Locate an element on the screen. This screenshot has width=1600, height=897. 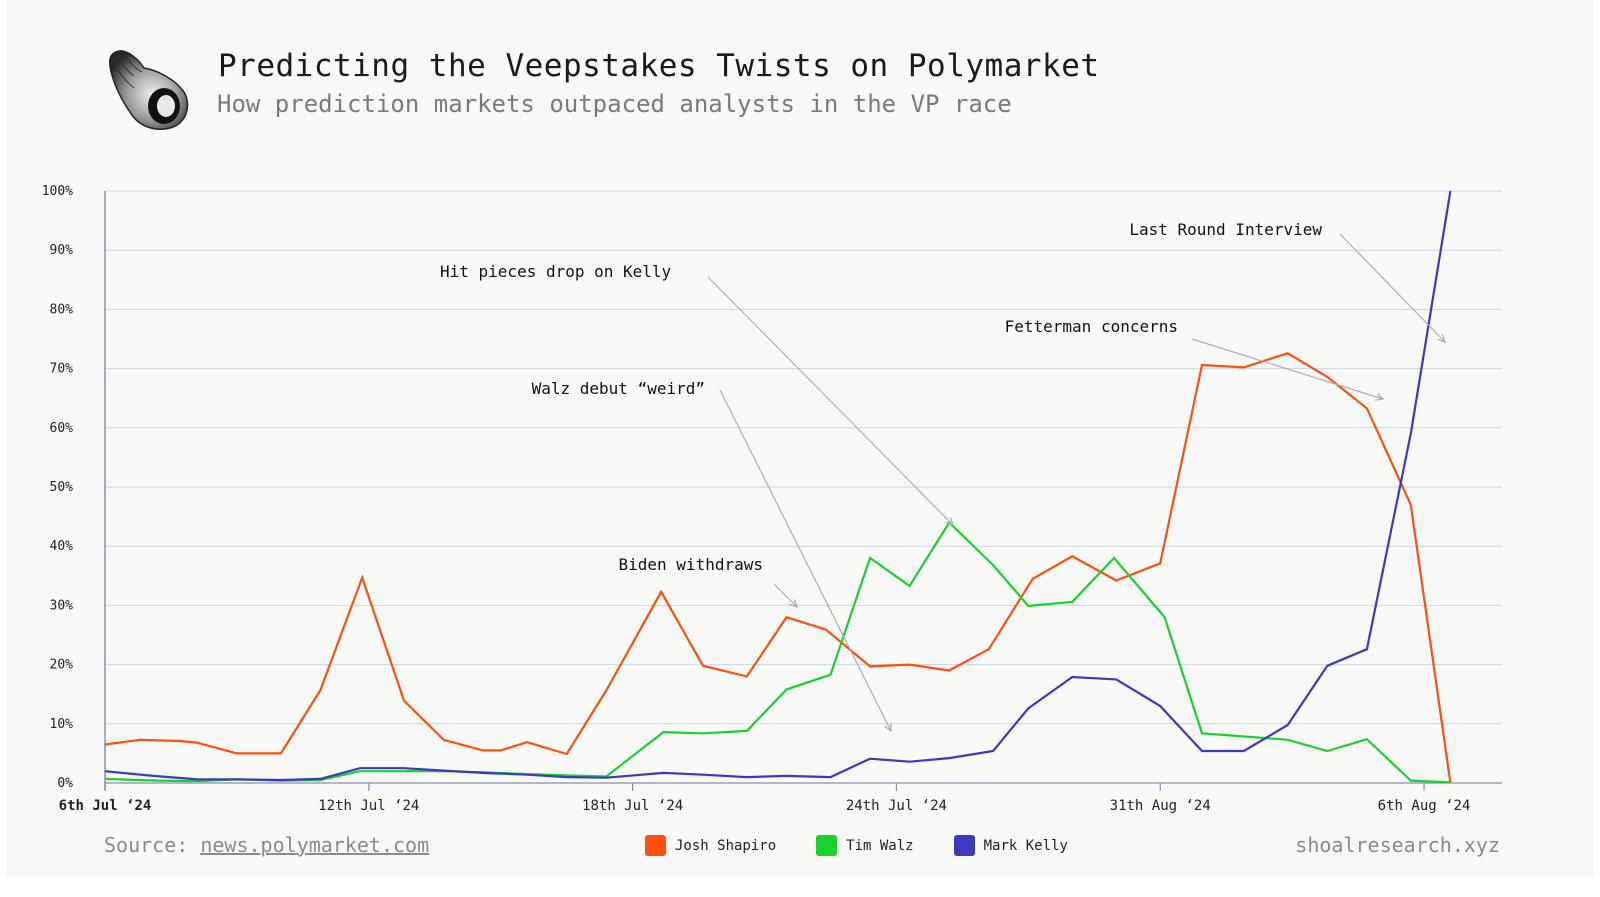
x-tick-label: 31th Aug ‘24 is located at coordinates (1160, 806).